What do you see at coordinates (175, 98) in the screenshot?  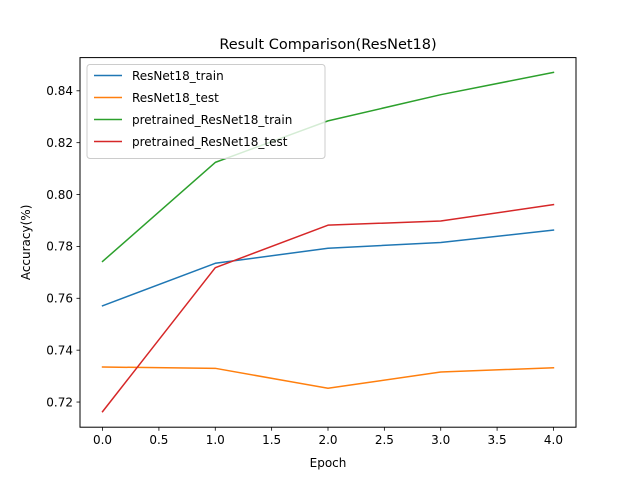 I see `legend-entry-1: ResNet18_test` at bounding box center [175, 98].